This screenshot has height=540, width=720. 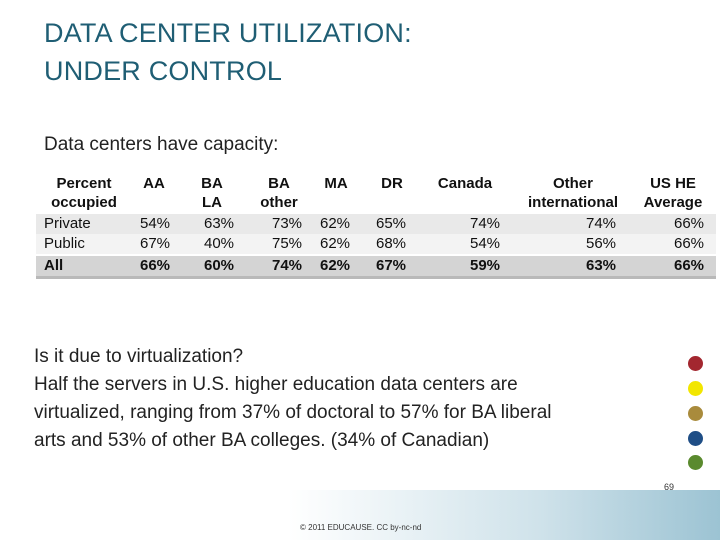 I want to click on row-label-private: Private, so click(x=67, y=223).